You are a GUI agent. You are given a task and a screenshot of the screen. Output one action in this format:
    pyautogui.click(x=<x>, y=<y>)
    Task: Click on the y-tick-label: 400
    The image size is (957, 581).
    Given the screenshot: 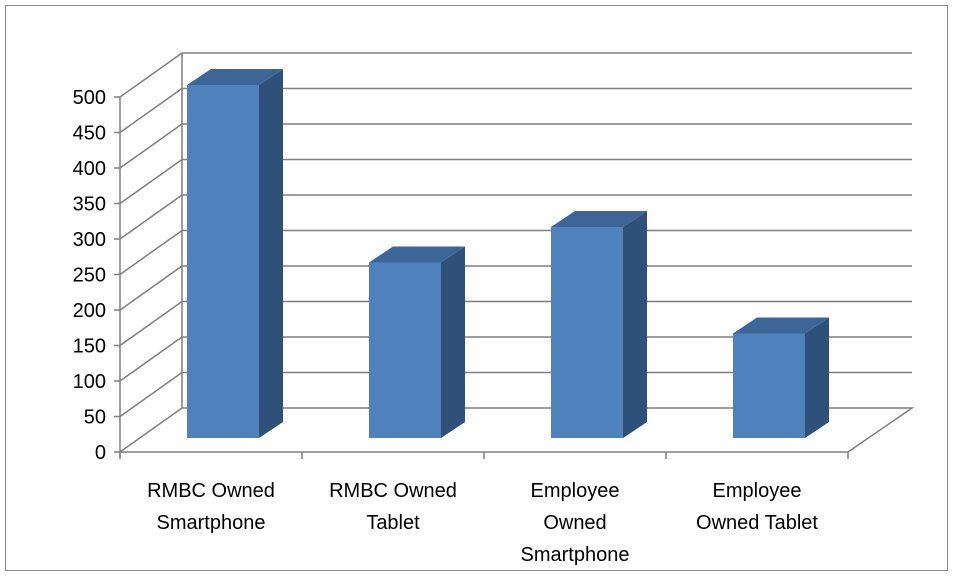 What is the action you would take?
    pyautogui.click(x=89, y=169)
    